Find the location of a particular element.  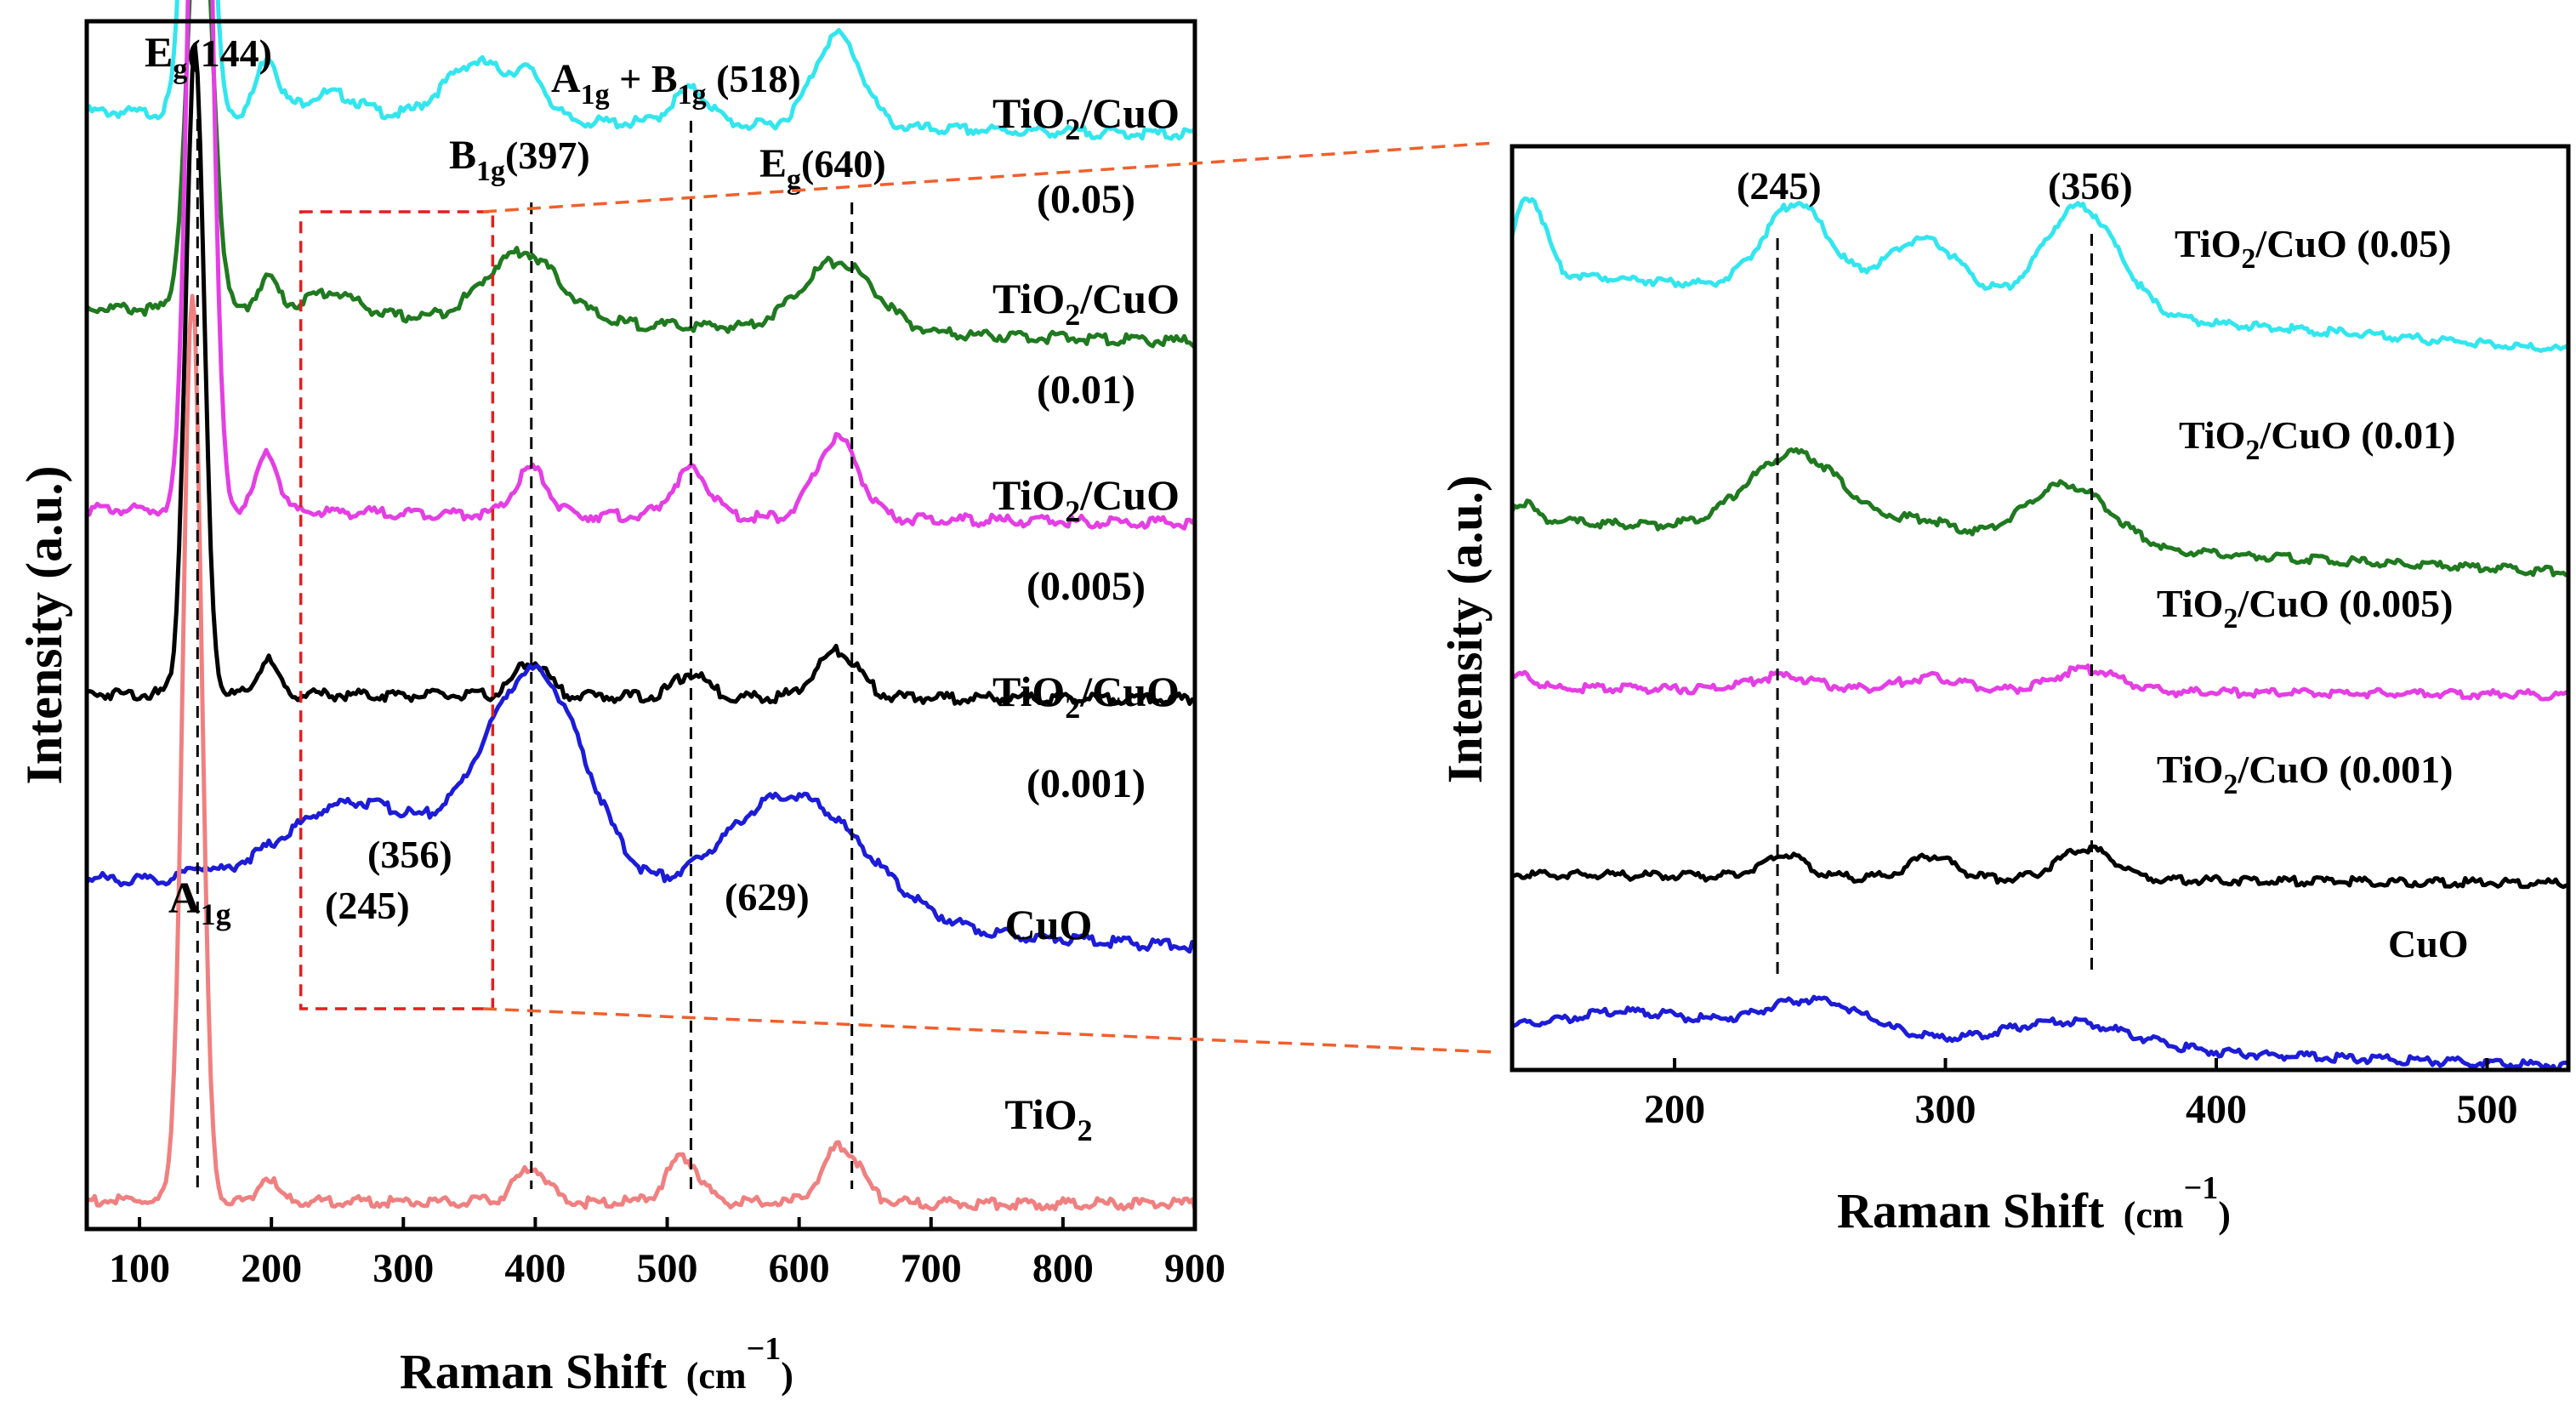

right-tick-label-200: 200 is located at coordinates (1674, 1109).